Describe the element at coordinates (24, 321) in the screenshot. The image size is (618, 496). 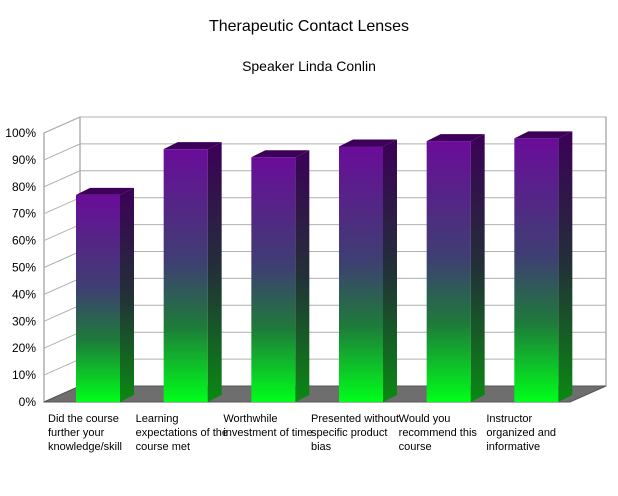
I see `y-tick-label: 30%` at that location.